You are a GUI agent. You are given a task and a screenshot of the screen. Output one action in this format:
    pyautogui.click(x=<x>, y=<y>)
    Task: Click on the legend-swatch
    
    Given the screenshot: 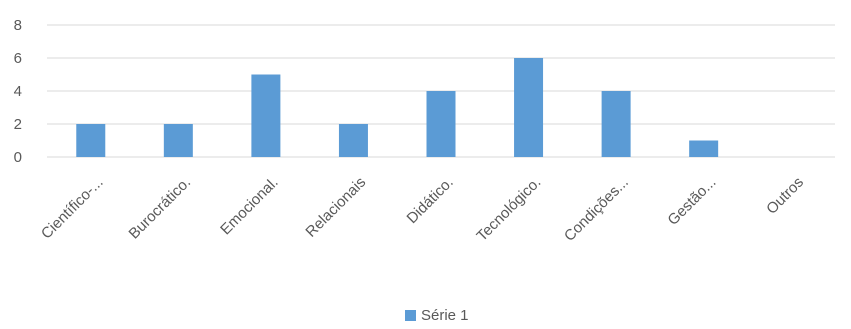 What is the action you would take?
    pyautogui.click(x=410, y=315)
    